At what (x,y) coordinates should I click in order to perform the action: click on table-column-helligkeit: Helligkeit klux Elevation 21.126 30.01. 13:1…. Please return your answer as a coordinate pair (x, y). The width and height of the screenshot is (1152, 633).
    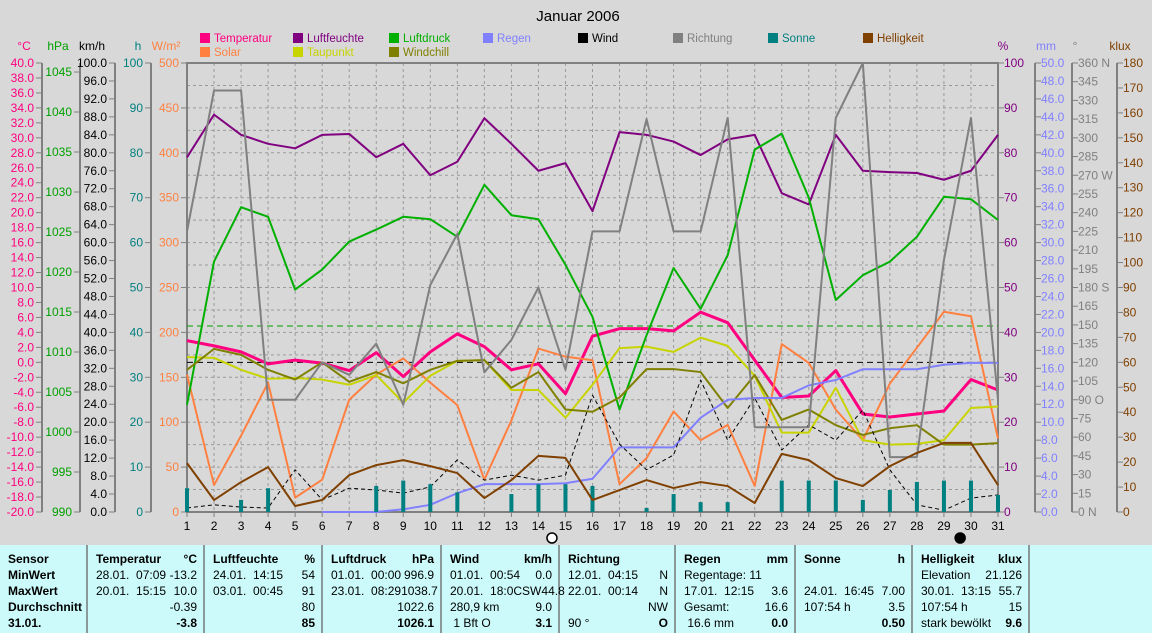
    Looking at the image, I should click on (971, 589).